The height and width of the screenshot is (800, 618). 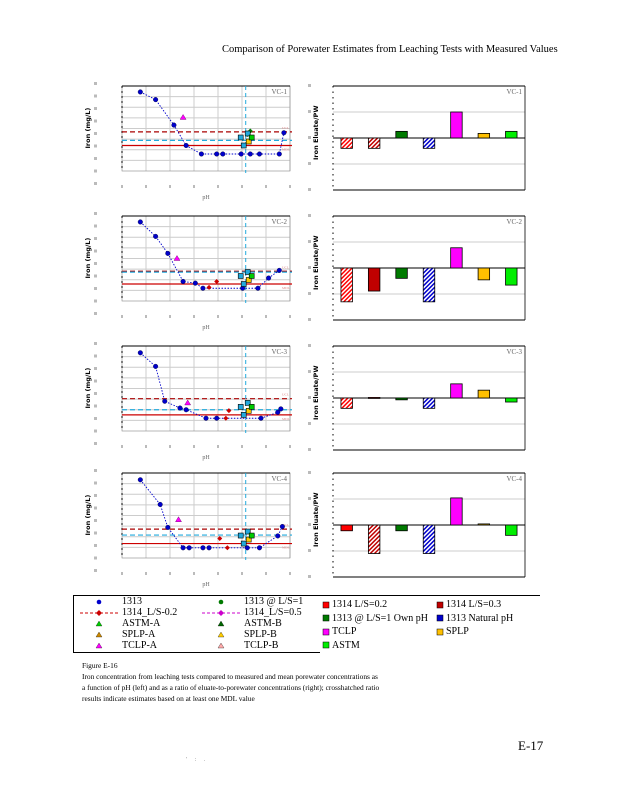 What do you see at coordinates (474, 604) in the screenshot?
I see `legend-label: 1314 L/S=0.3` at bounding box center [474, 604].